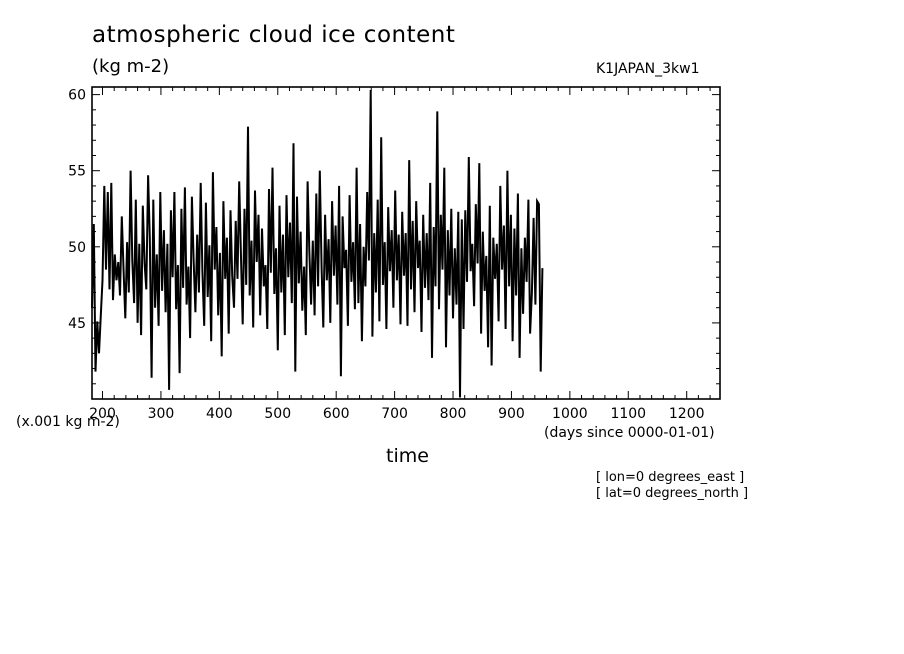 The height and width of the screenshot is (654, 904). I want to click on x-tick-label: 600, so click(336, 414).